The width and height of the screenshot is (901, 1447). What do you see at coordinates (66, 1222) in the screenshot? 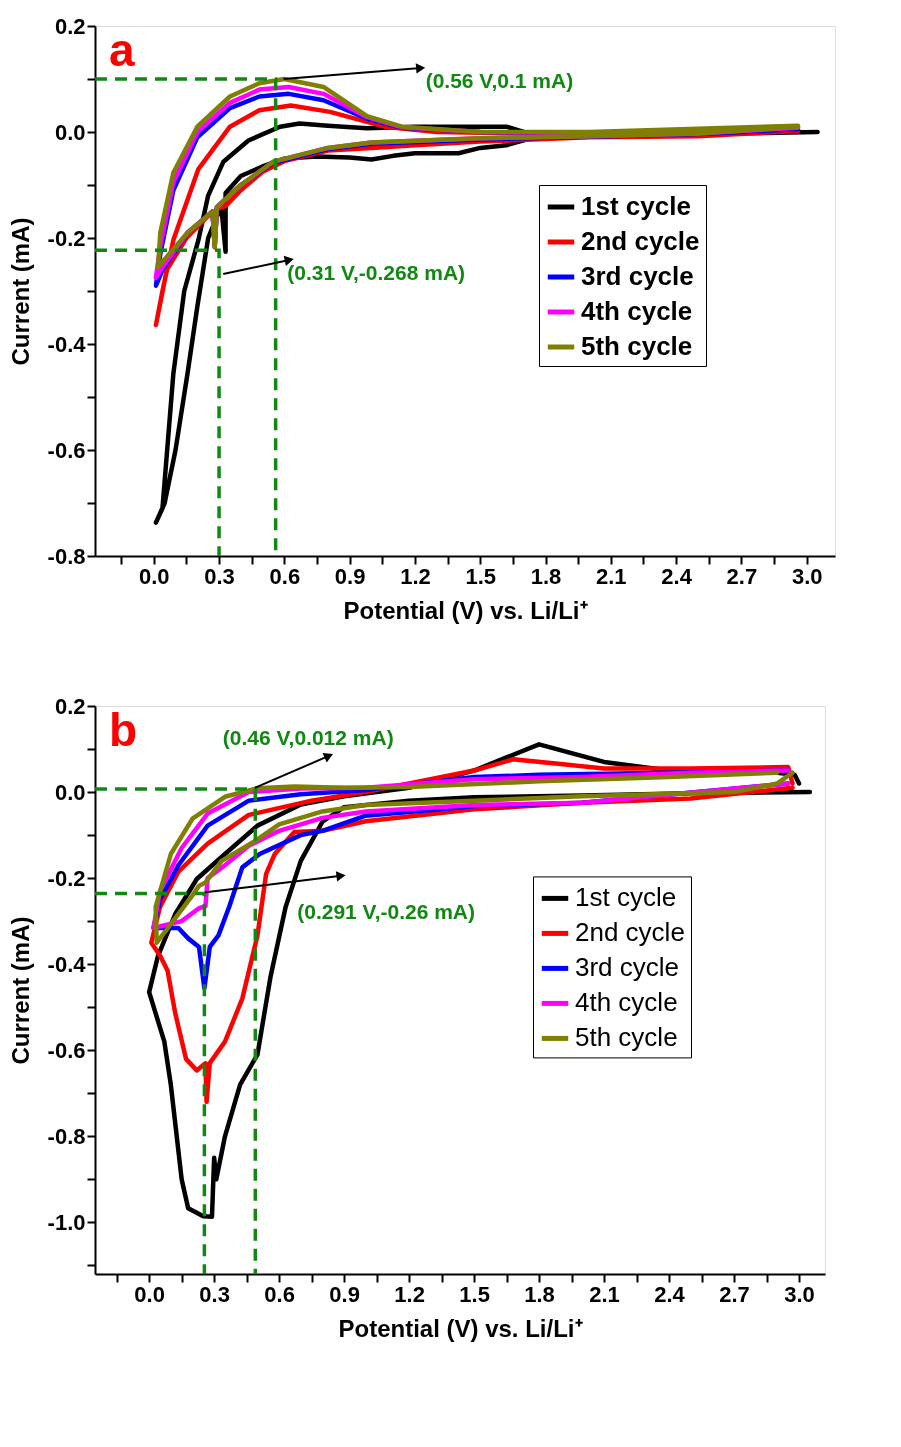
I see `y-tick-label: -1.0` at bounding box center [66, 1222].